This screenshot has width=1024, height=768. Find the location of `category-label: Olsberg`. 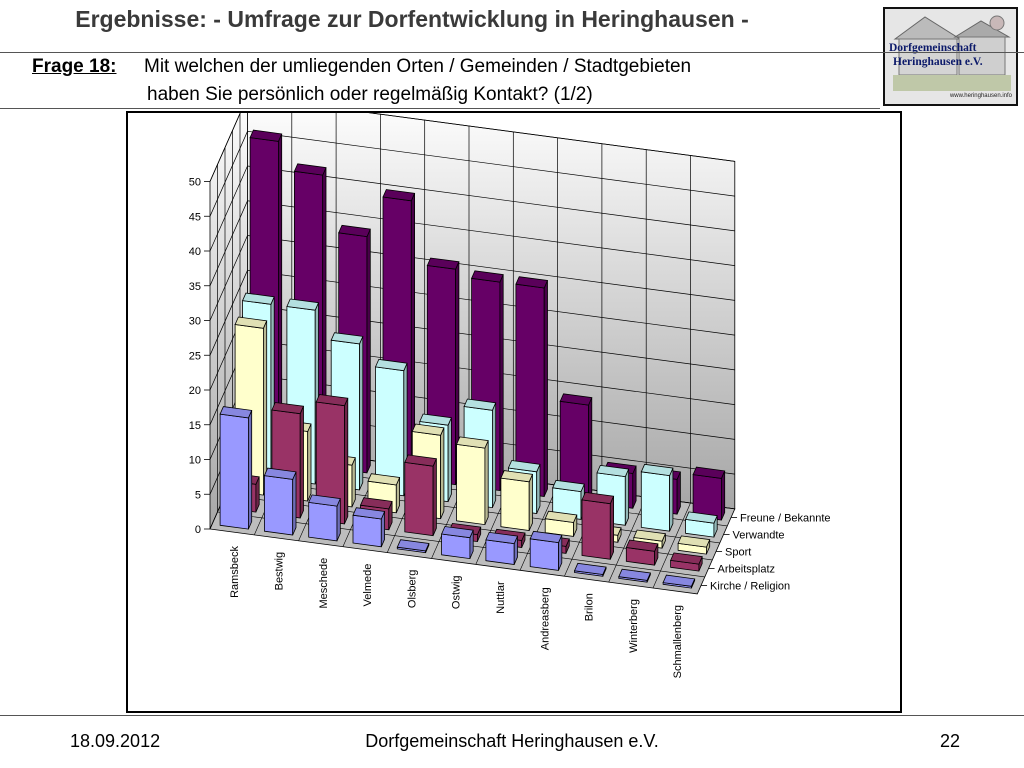

category-label: Olsberg is located at coordinates (412, 589).